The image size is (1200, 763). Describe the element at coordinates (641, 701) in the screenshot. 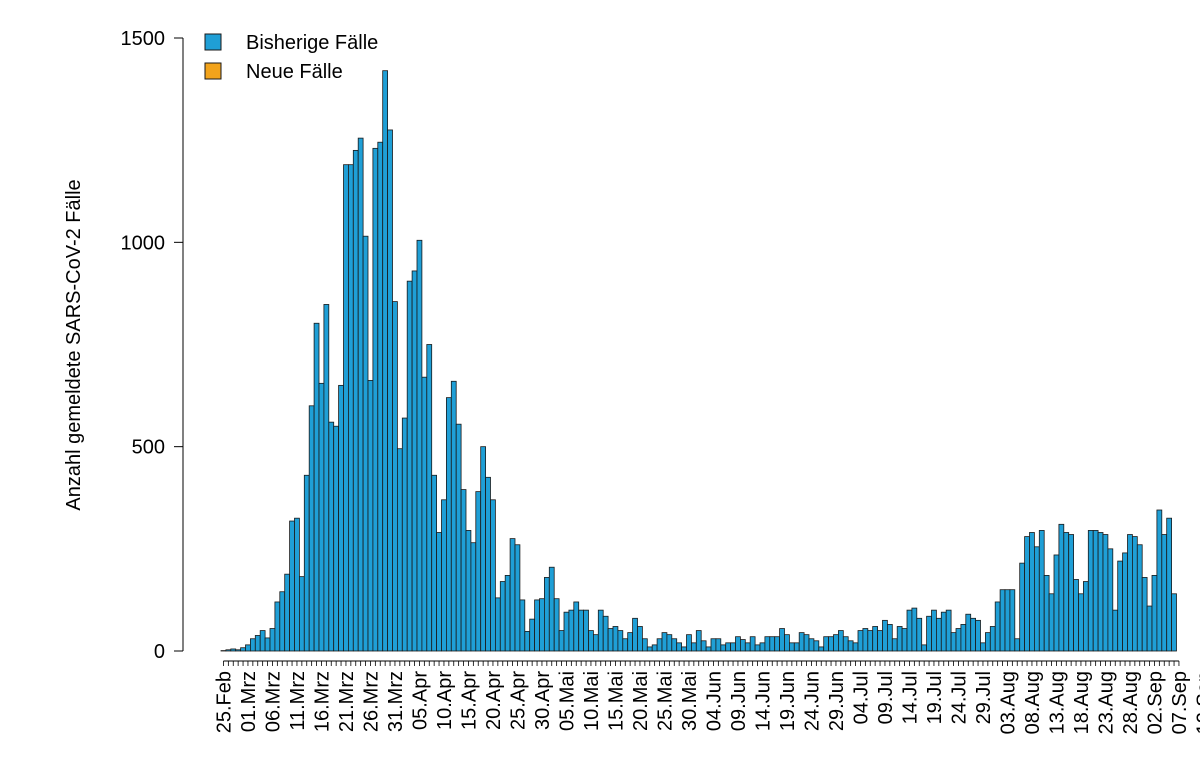

I see `x-tick-label: 20.Mai` at that location.